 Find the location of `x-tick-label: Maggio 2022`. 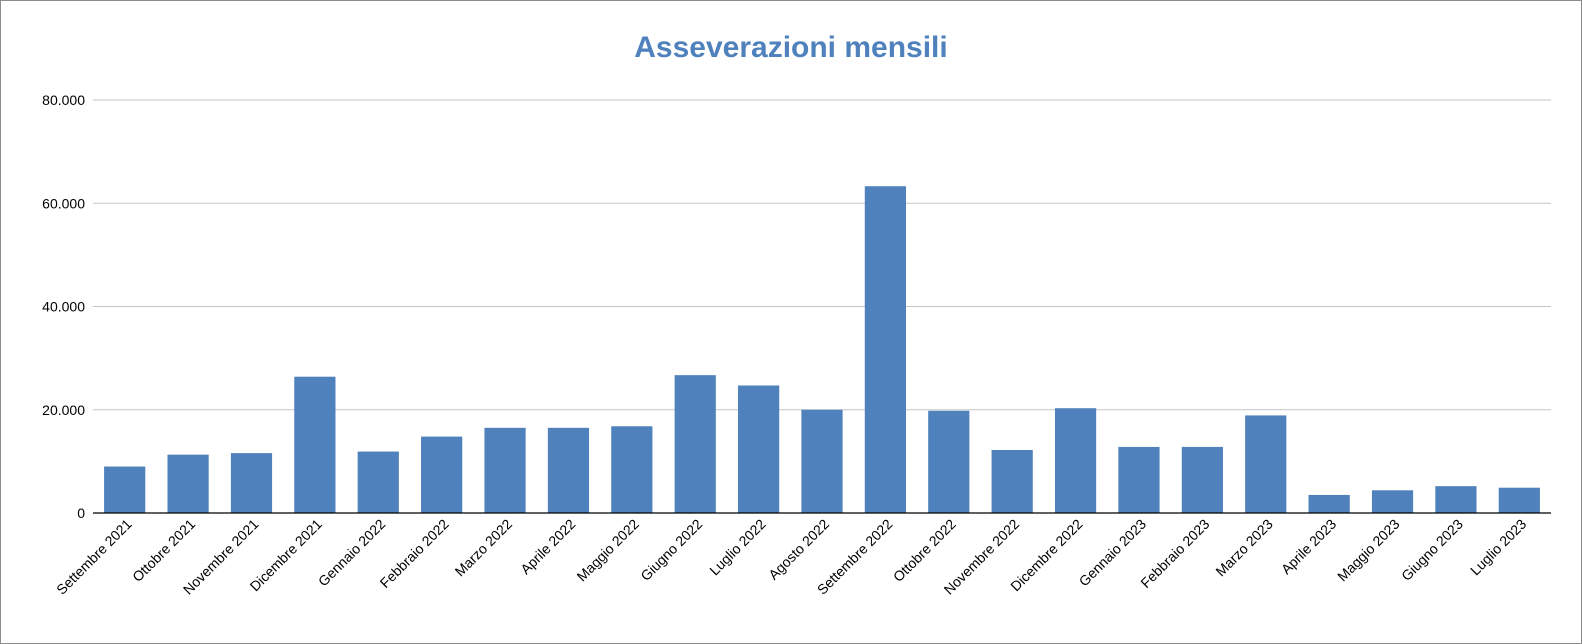

x-tick-label: Maggio 2022 is located at coordinates (607, 550).